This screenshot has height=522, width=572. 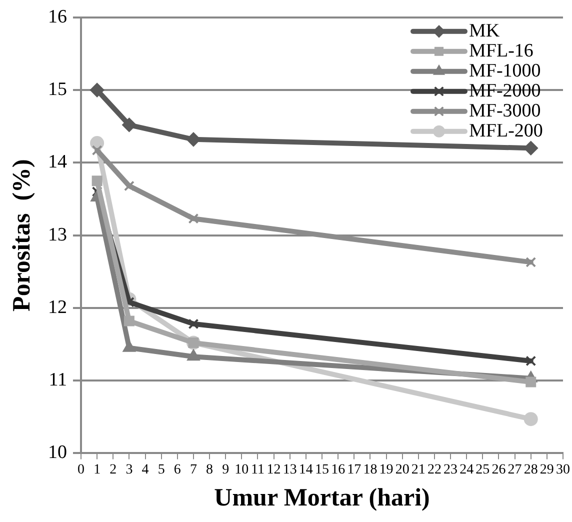 I want to click on x-tick-label: 4, so click(x=145, y=470).